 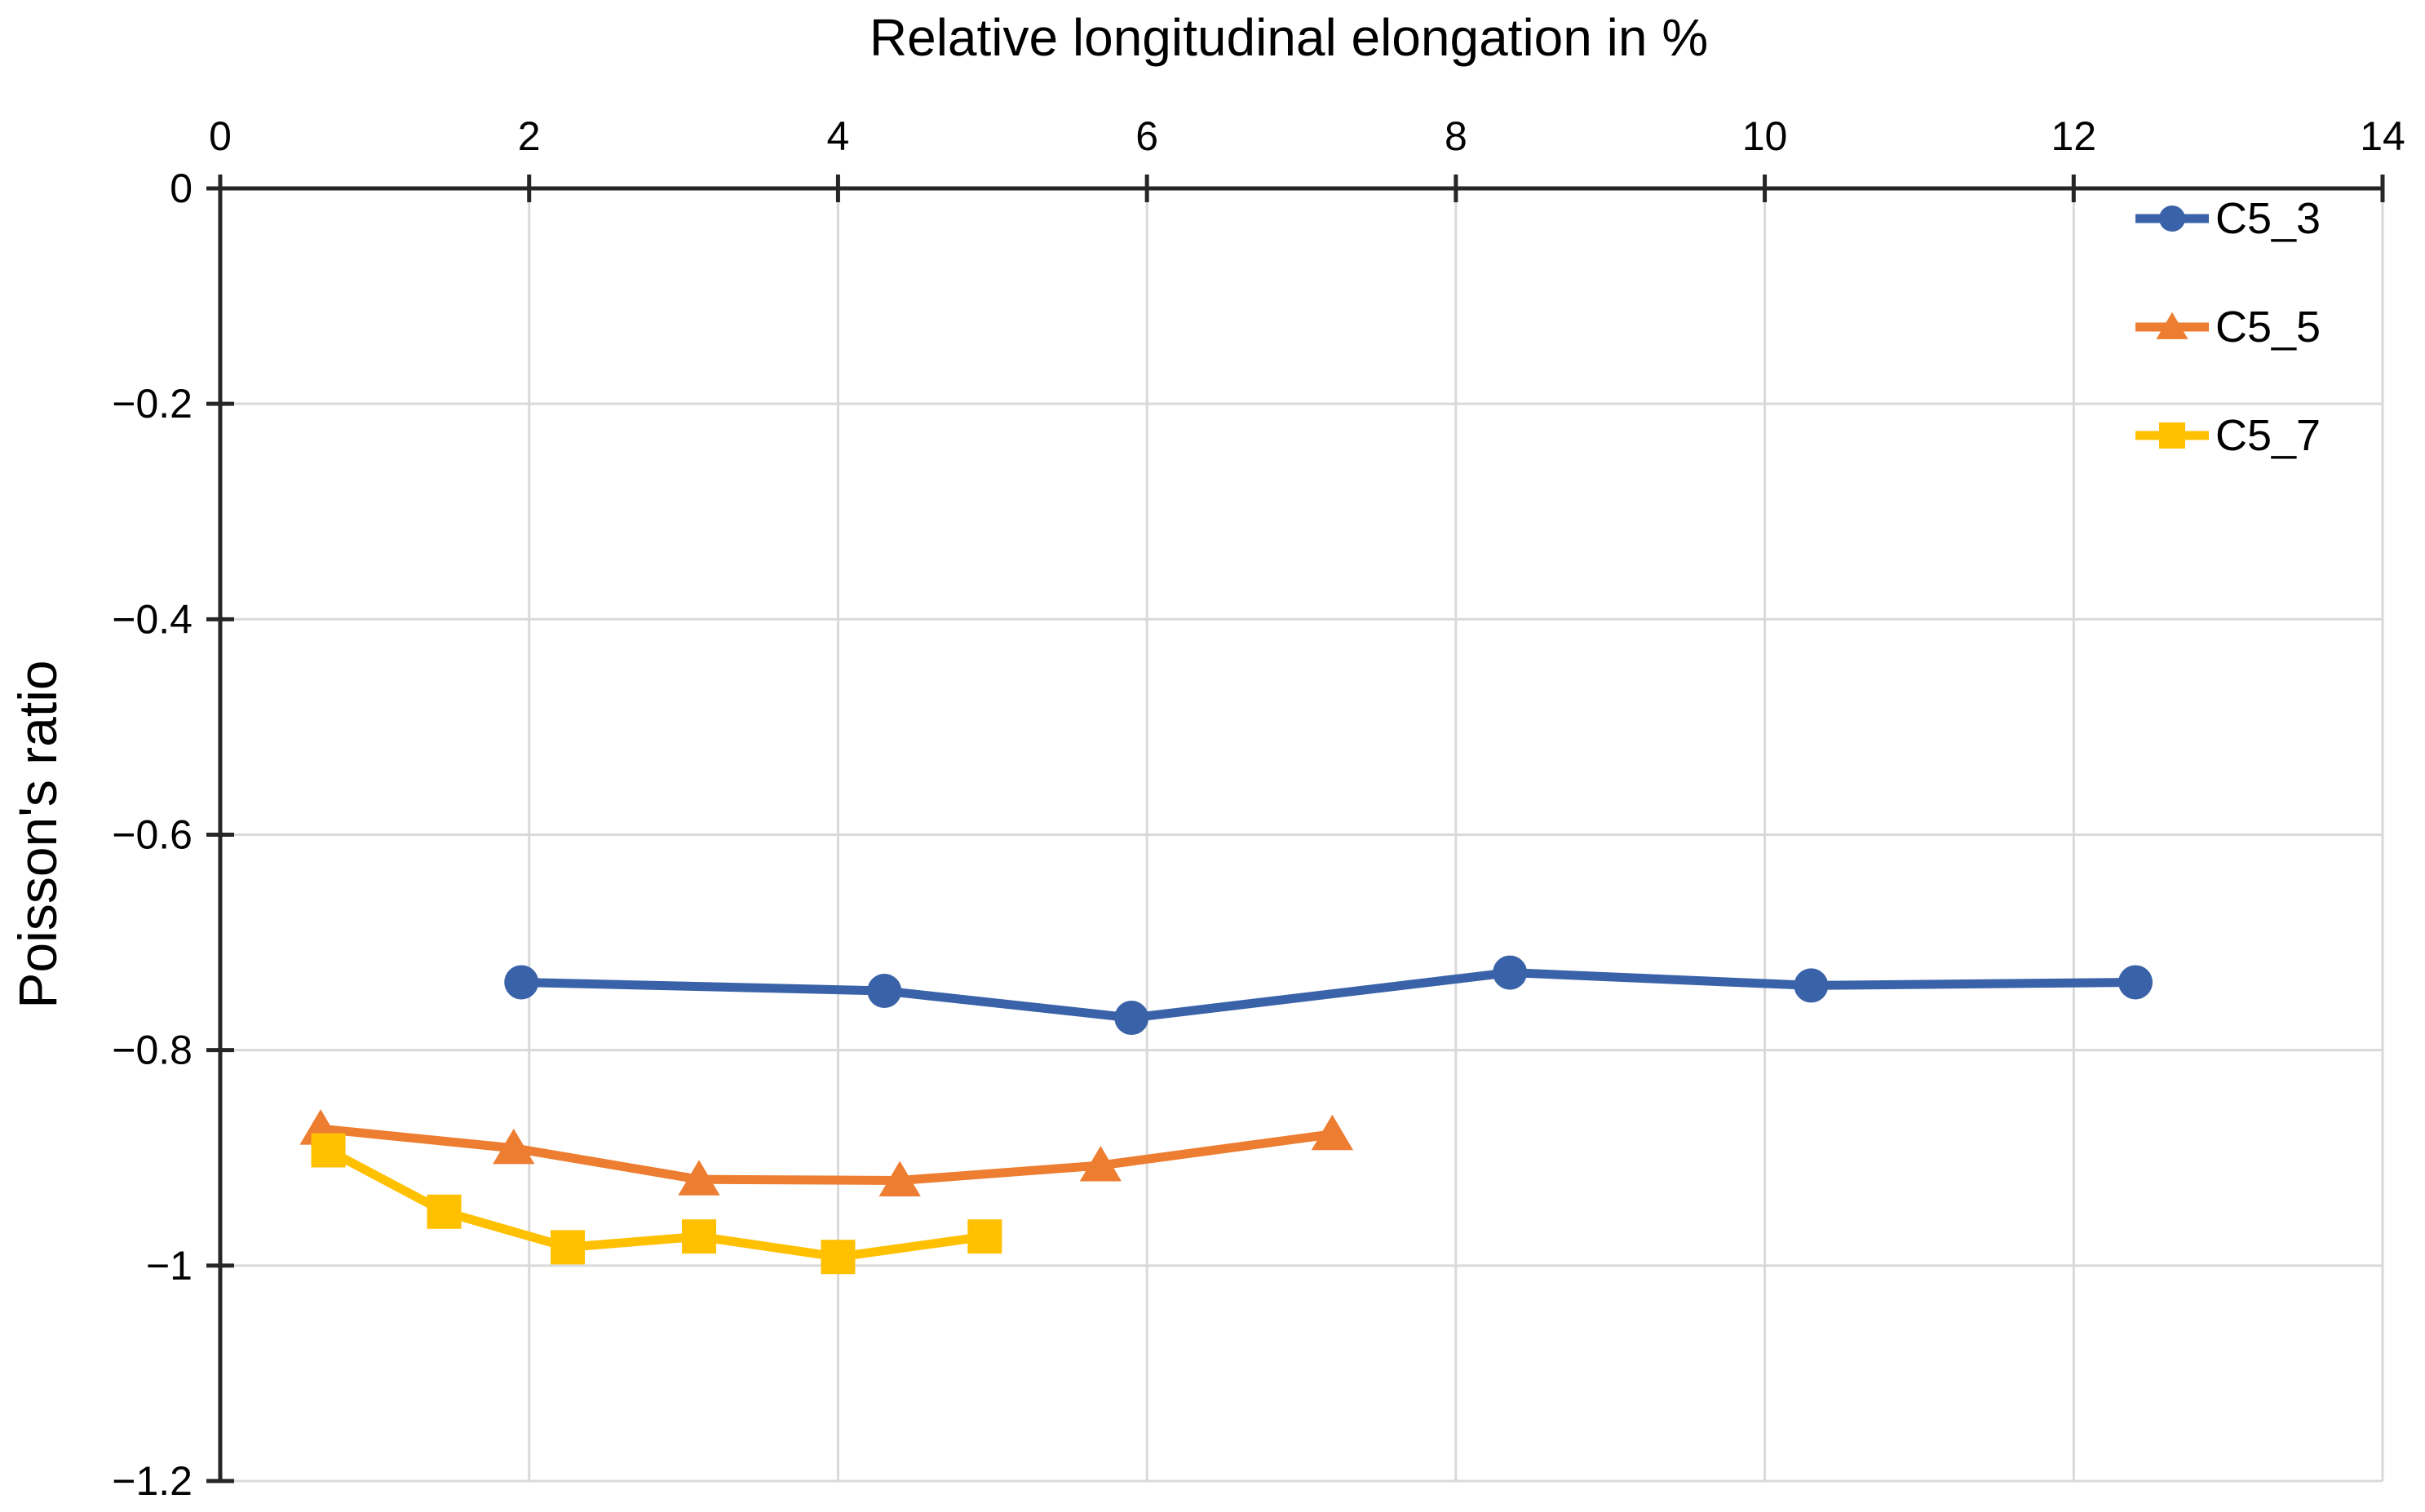 What do you see at coordinates (152, 619) in the screenshot?
I see `y-tick-label: −0.4` at bounding box center [152, 619].